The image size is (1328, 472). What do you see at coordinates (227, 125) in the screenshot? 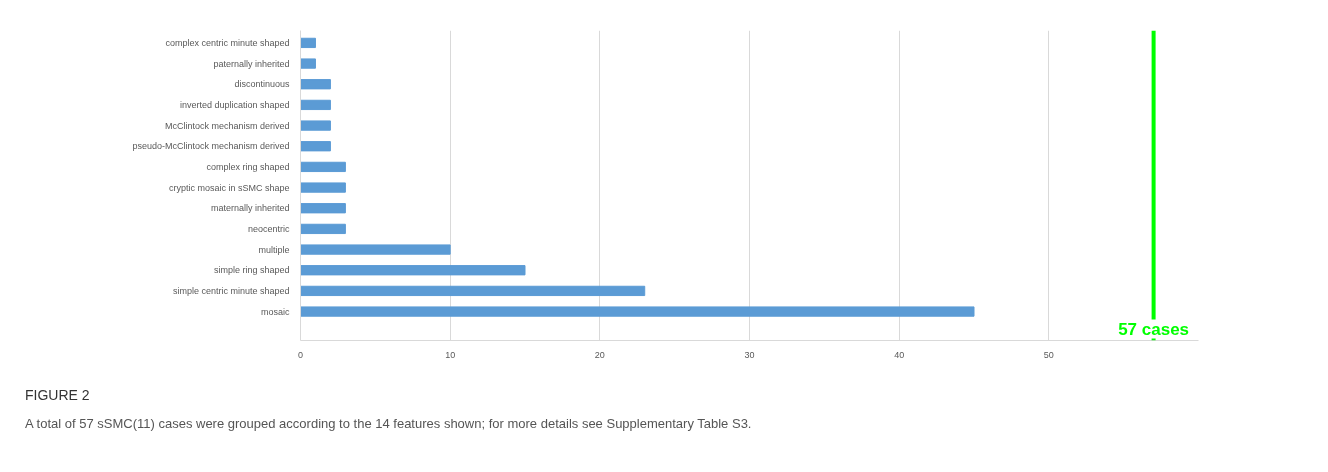
I see `y-tick-label: McClintock mechanism derived` at bounding box center [227, 125].